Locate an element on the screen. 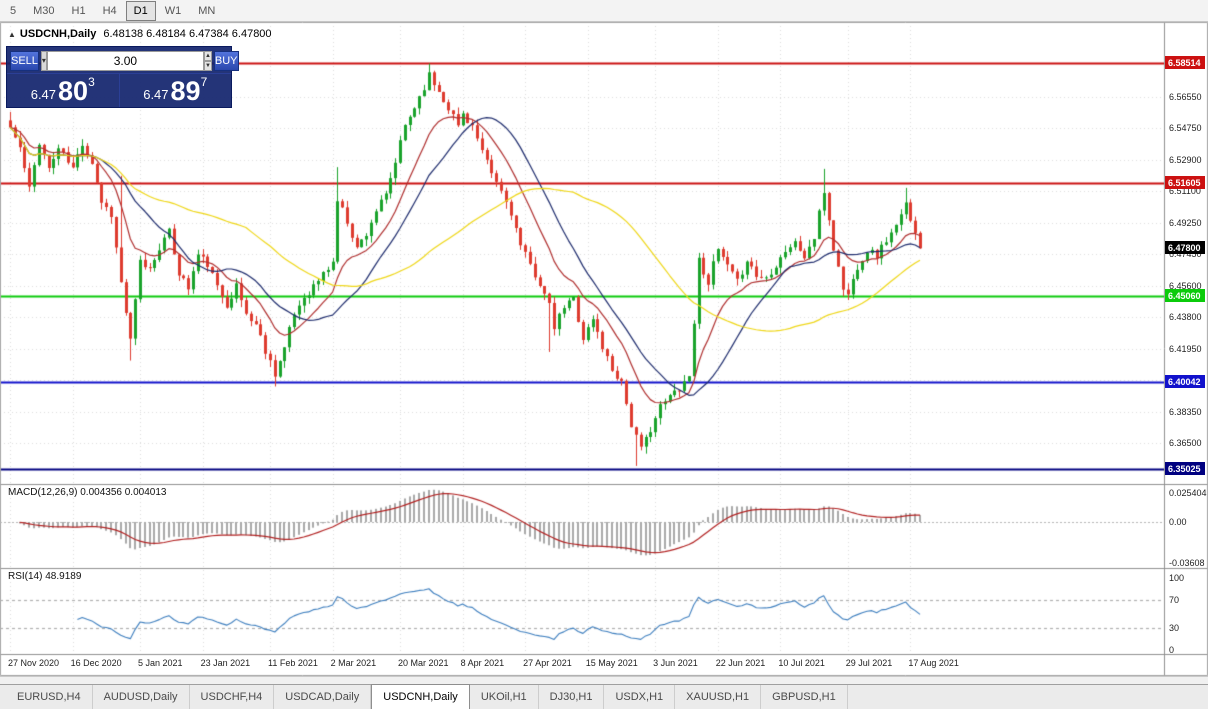 Image resolution: width=1208 pixels, height=709 pixels. price-level-badge: 6.35025 is located at coordinates (1185, 468).